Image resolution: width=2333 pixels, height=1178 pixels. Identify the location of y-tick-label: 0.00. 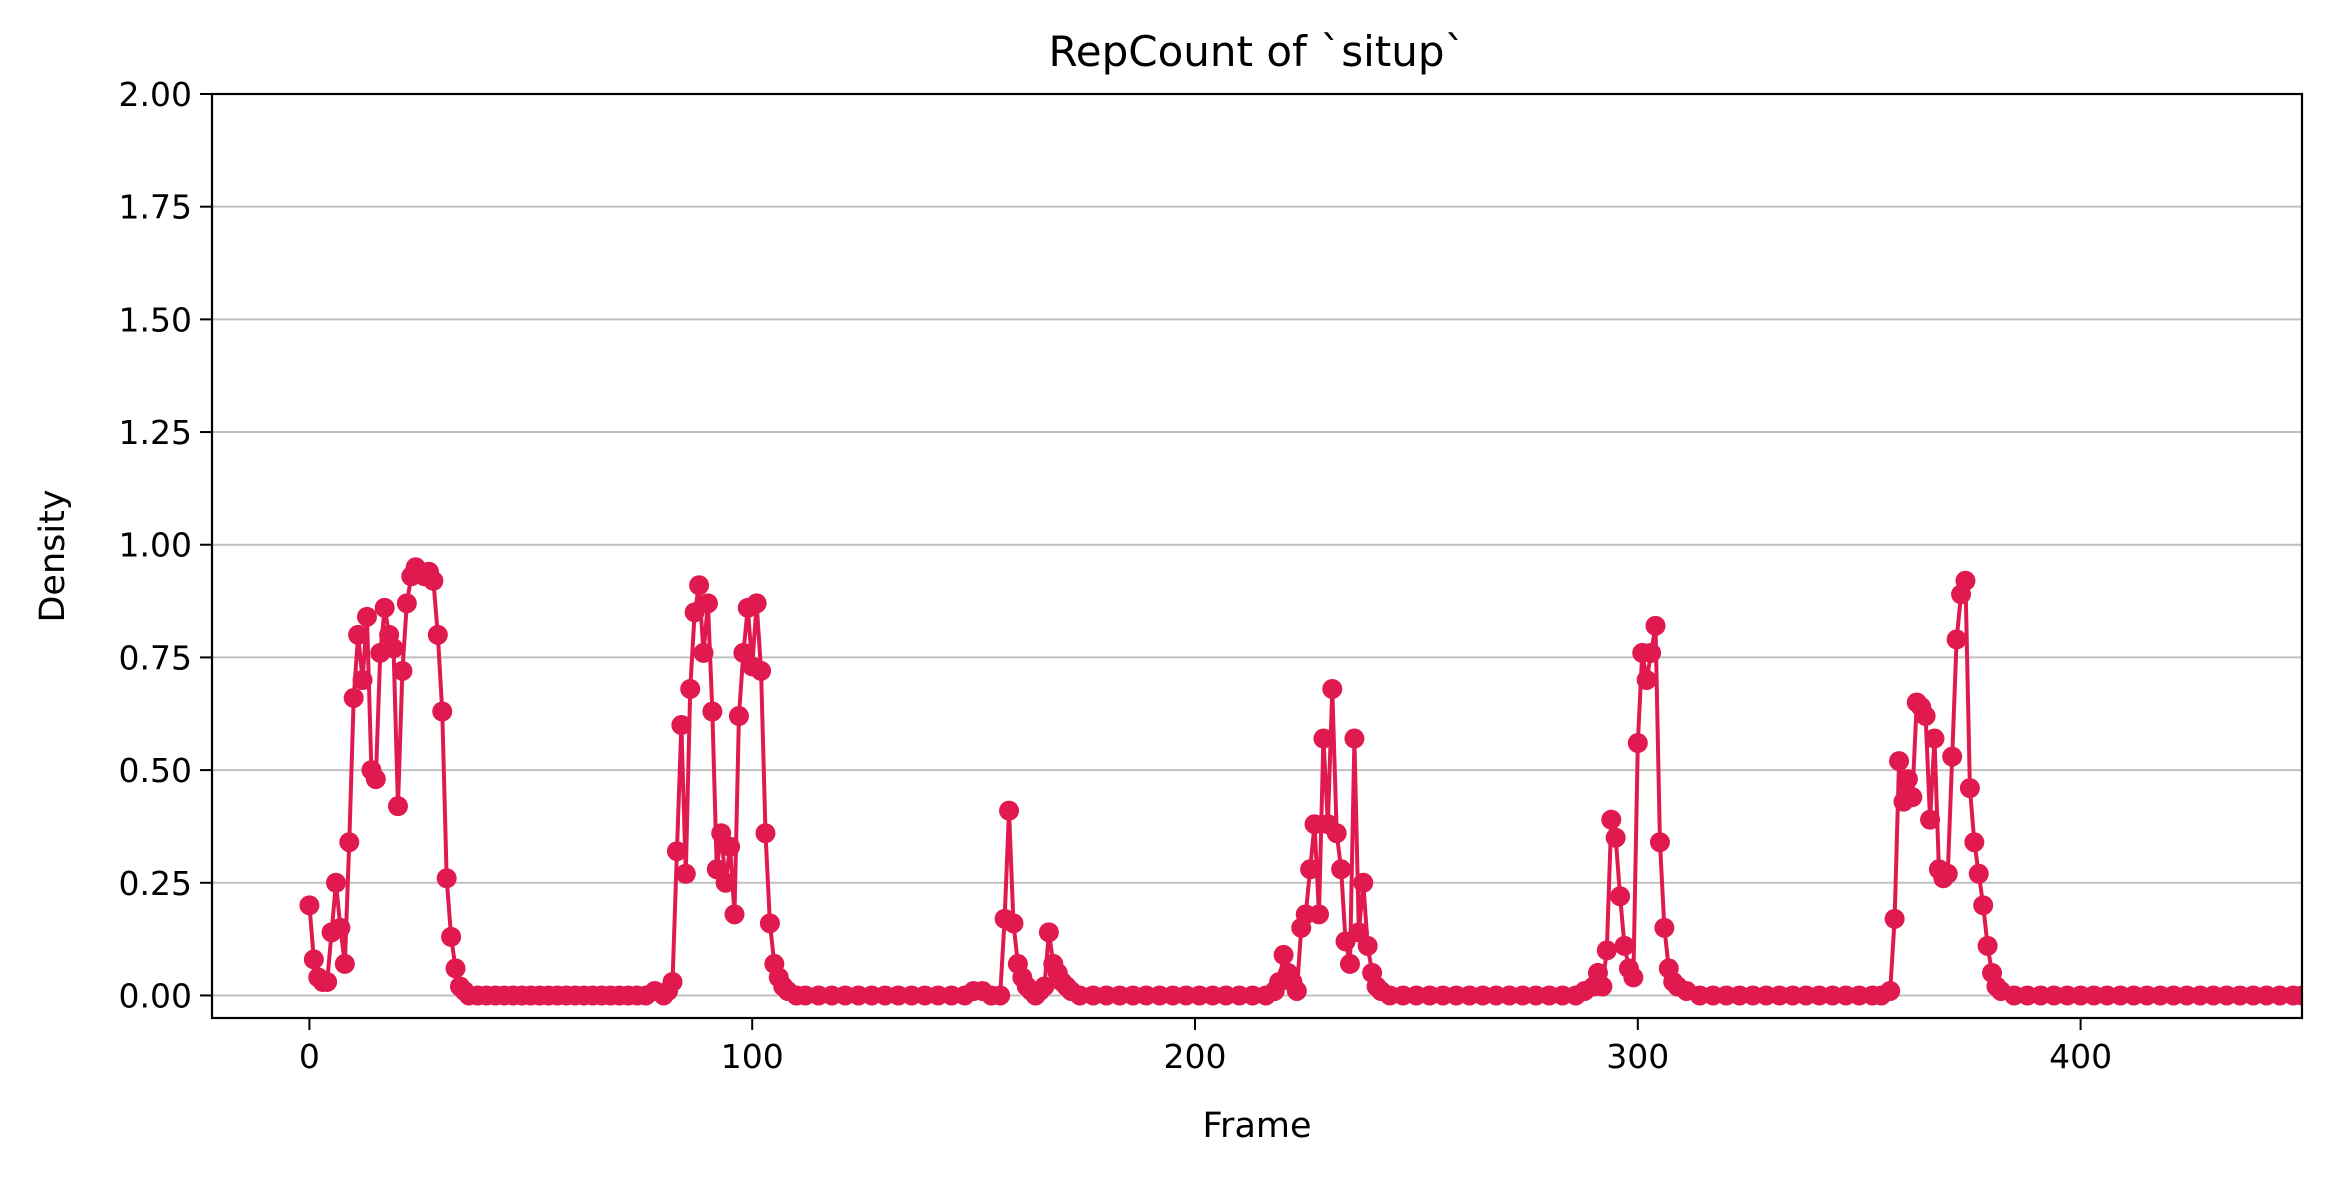
(155, 995).